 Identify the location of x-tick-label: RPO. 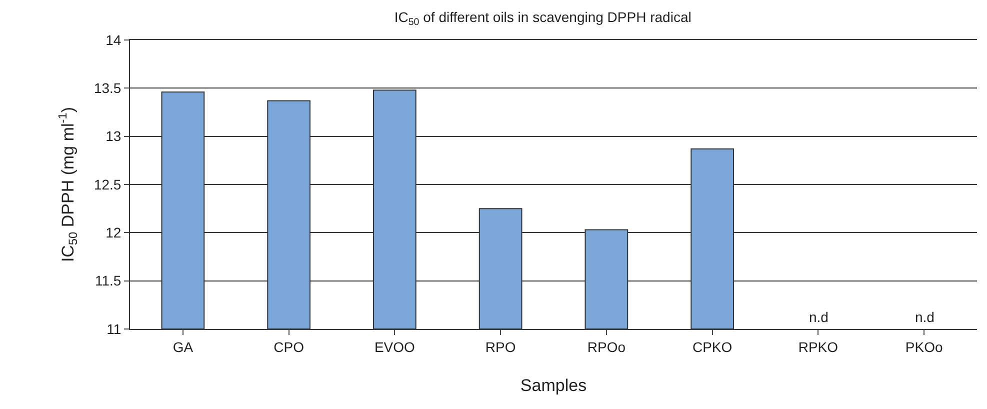
(500, 346).